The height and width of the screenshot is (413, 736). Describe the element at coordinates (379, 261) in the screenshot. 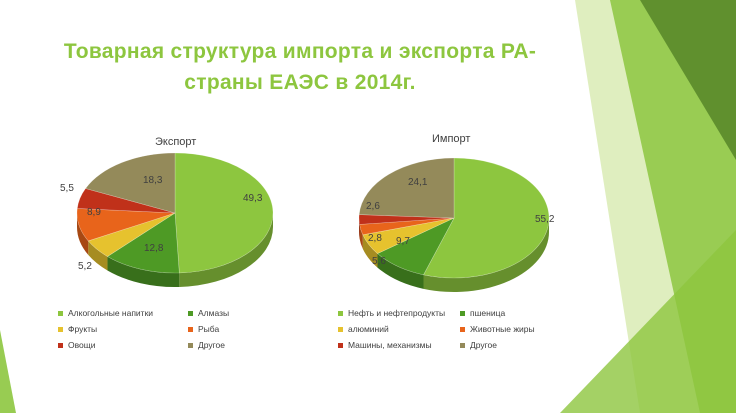

I see `pie-1-label-2: 5,6` at that location.